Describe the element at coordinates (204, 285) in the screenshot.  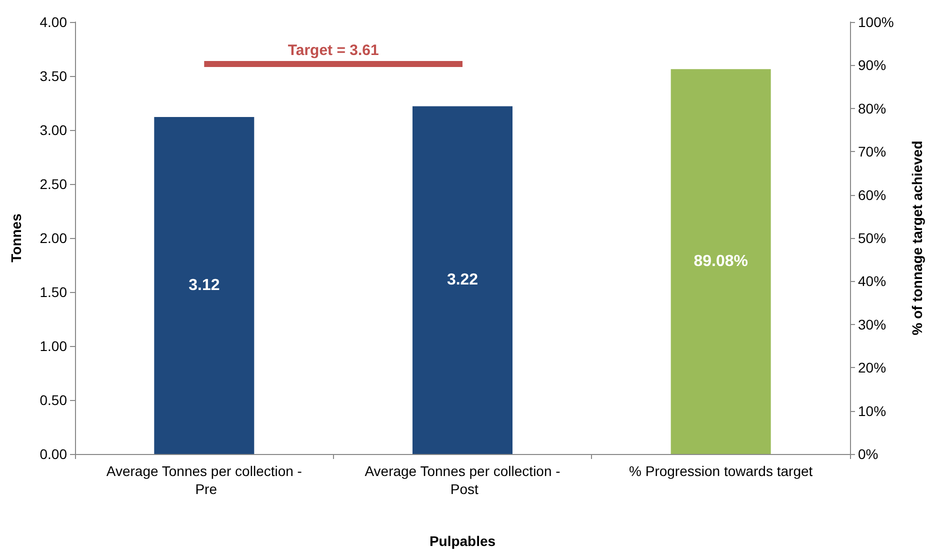
I see `data-label: 3.12` at that location.